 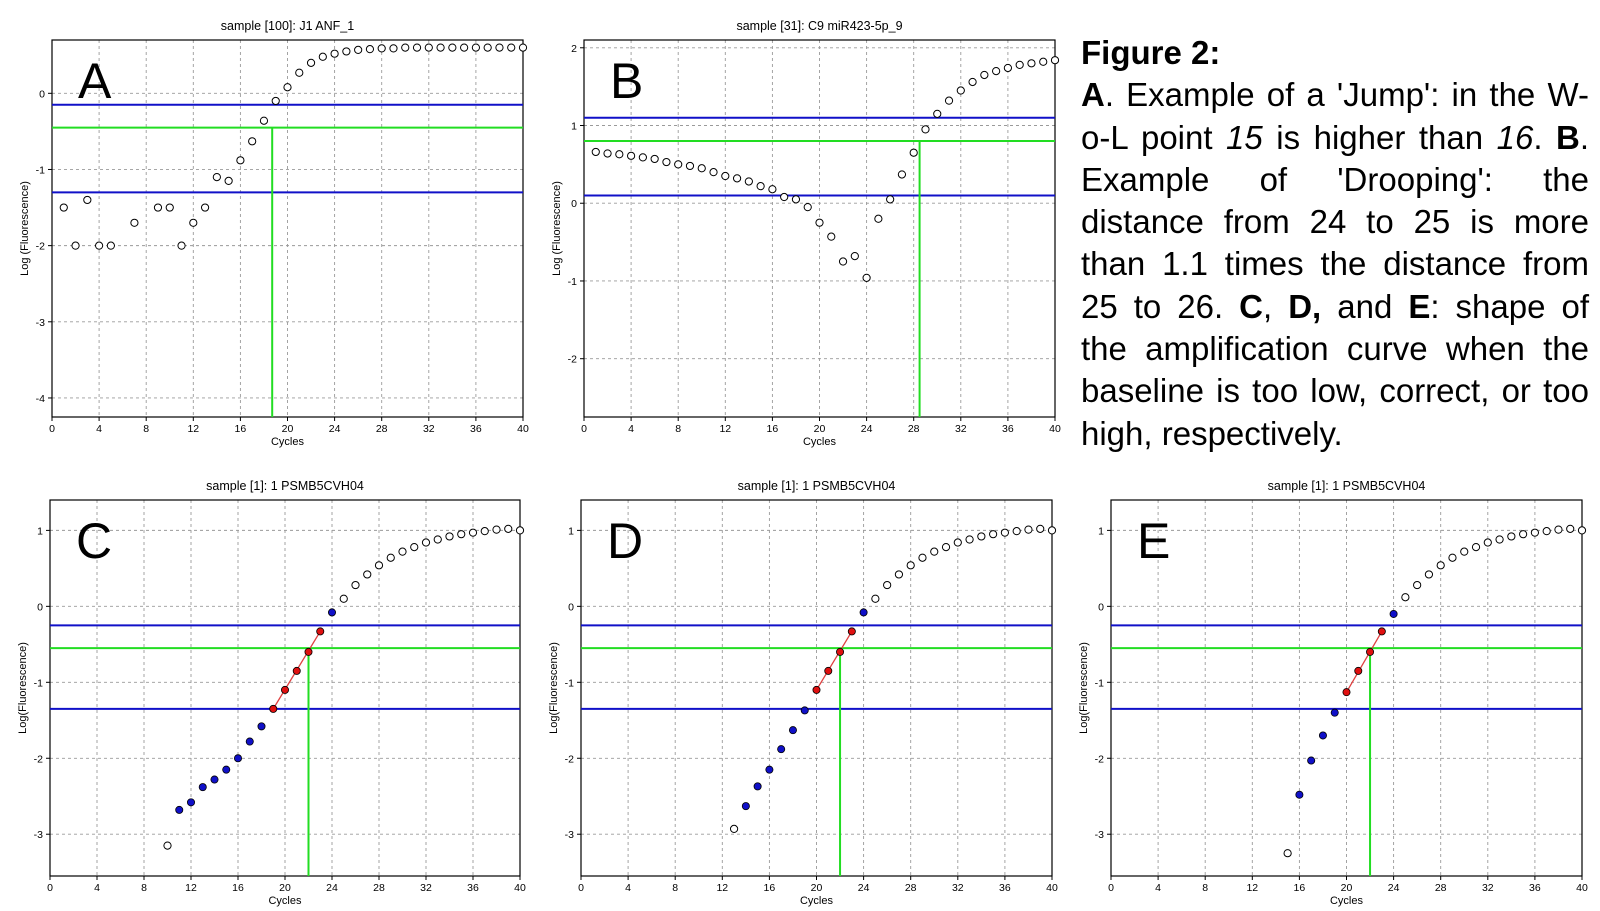 I want to click on panel-d-ytick-label: -2, so click(x=569, y=759).